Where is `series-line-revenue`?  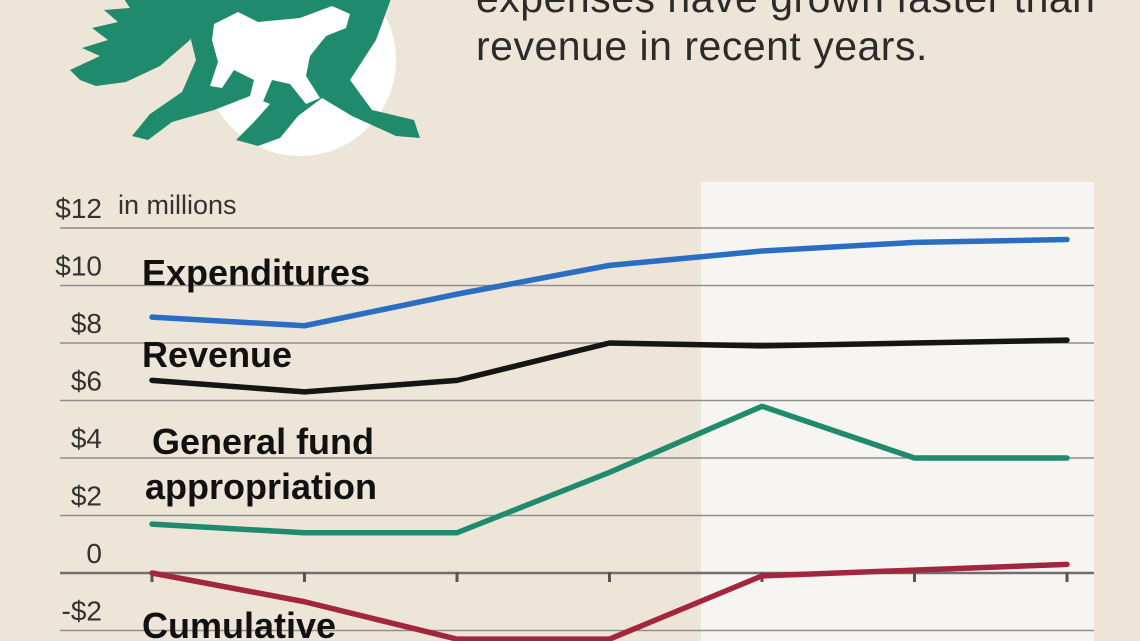 series-line-revenue is located at coordinates (609, 366).